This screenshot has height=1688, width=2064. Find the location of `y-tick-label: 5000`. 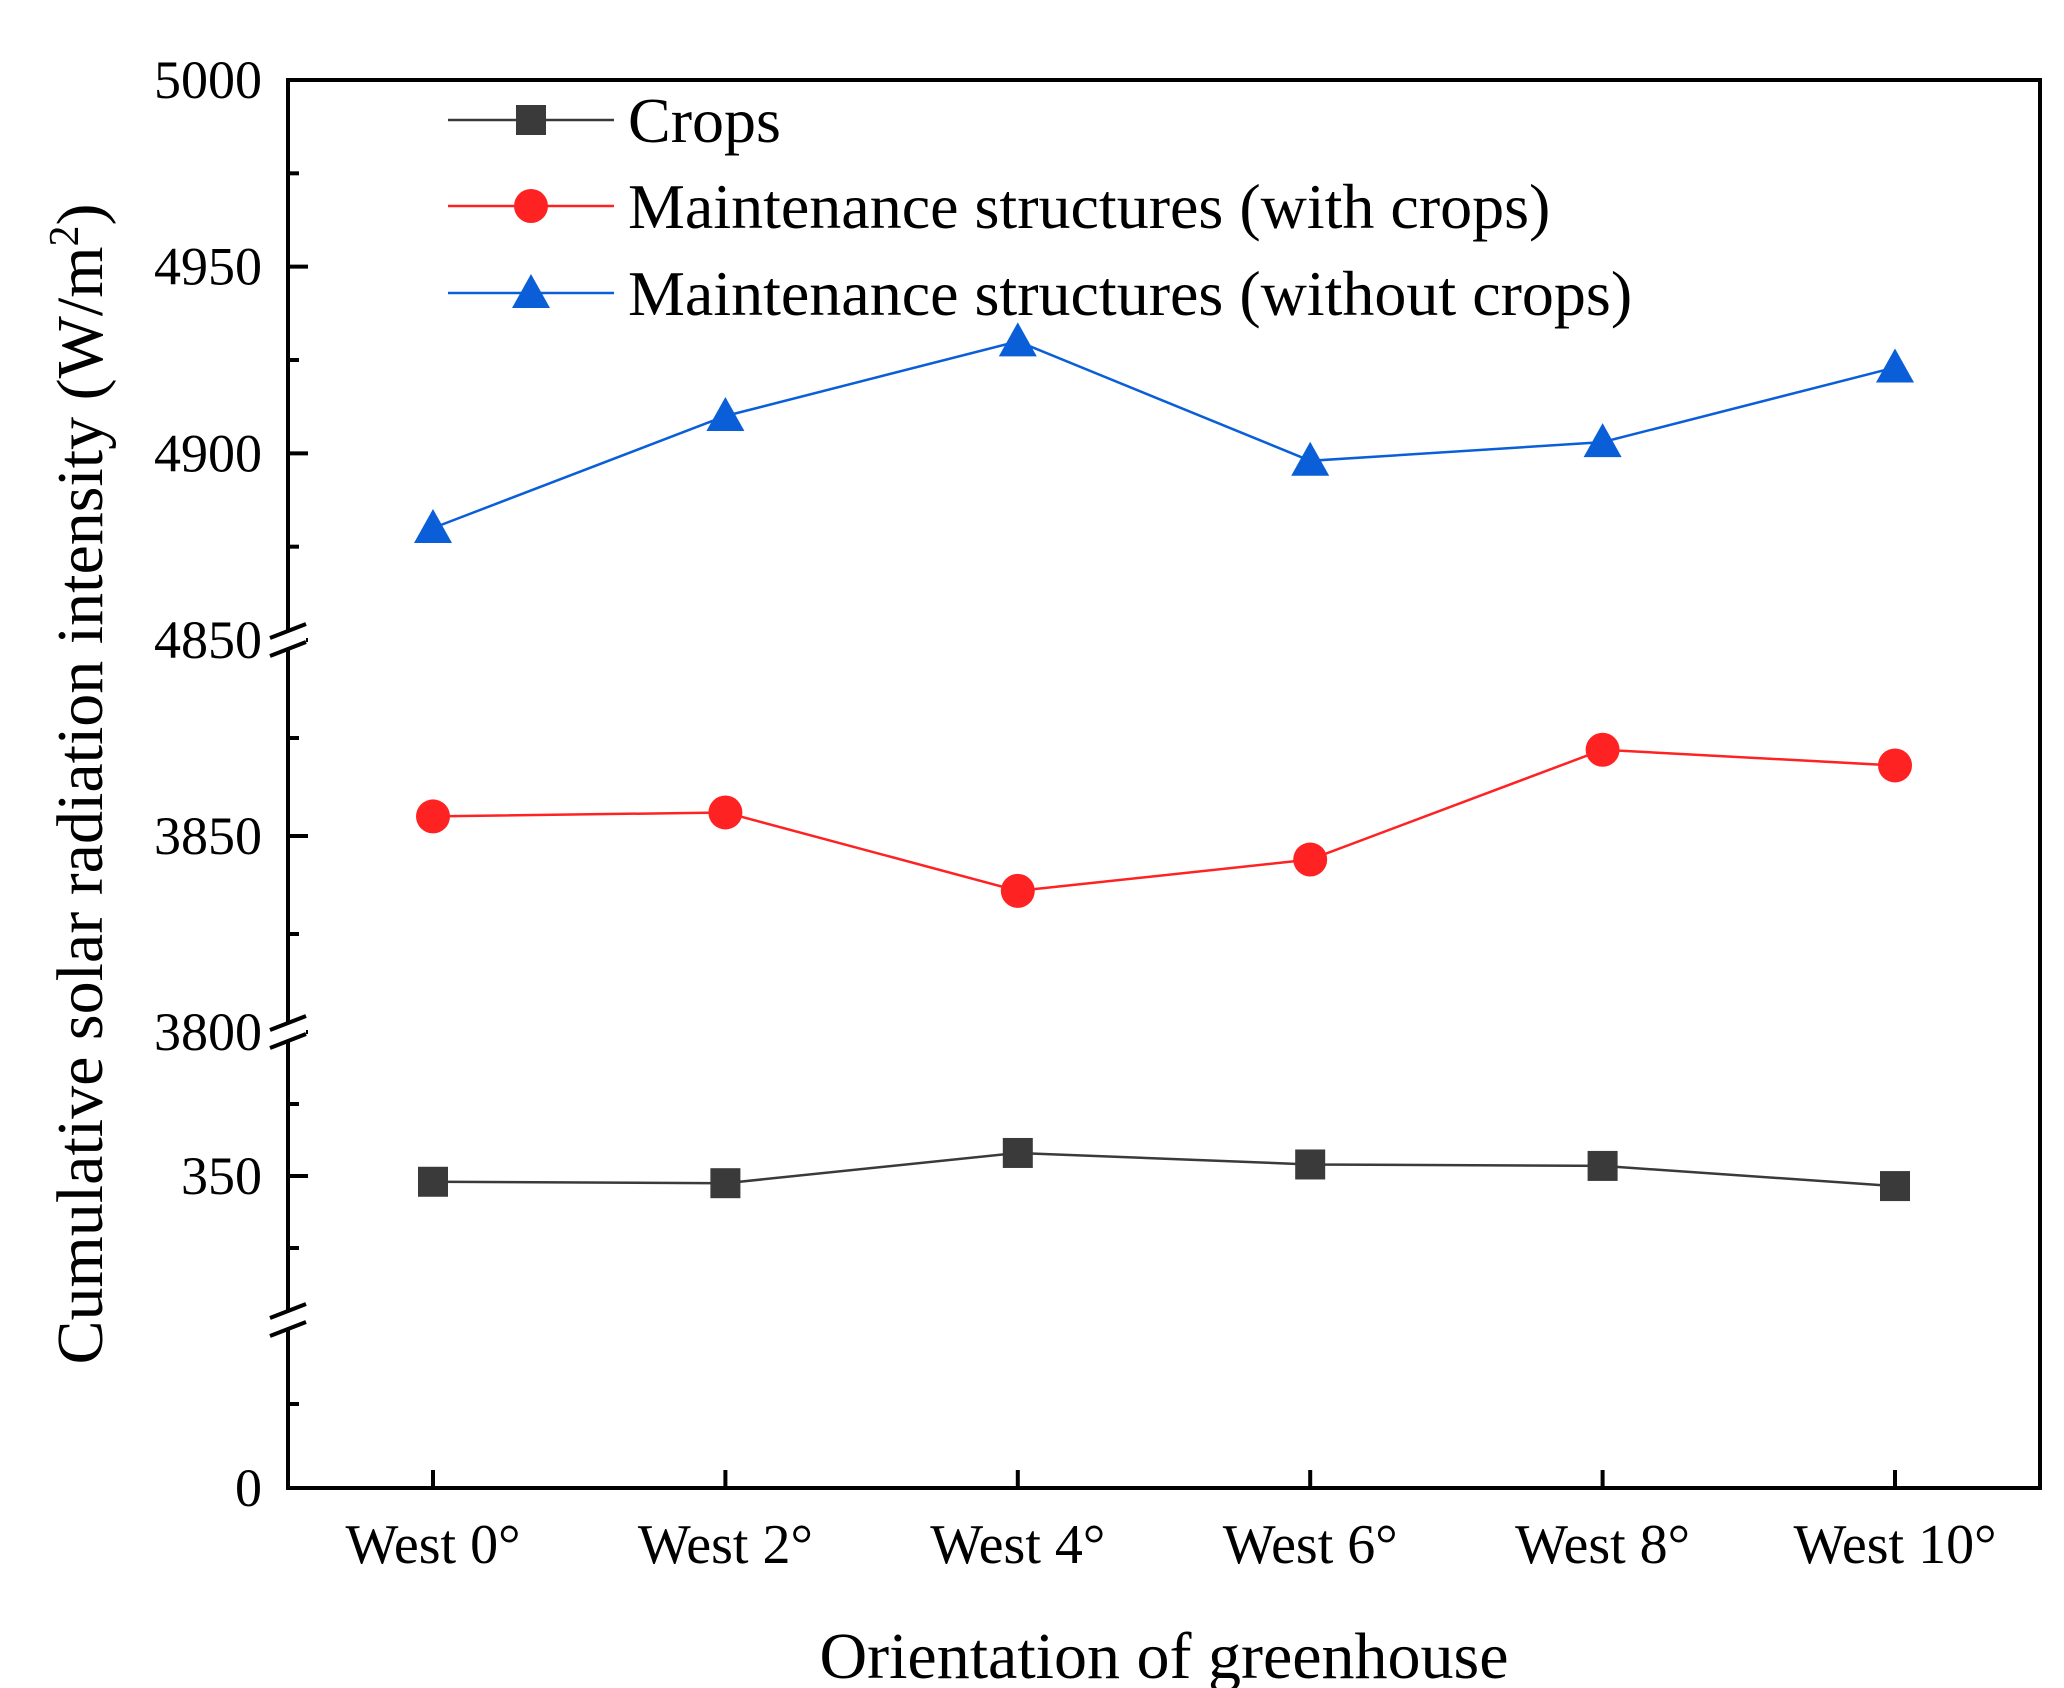

y-tick-label: 5000 is located at coordinates (208, 80).